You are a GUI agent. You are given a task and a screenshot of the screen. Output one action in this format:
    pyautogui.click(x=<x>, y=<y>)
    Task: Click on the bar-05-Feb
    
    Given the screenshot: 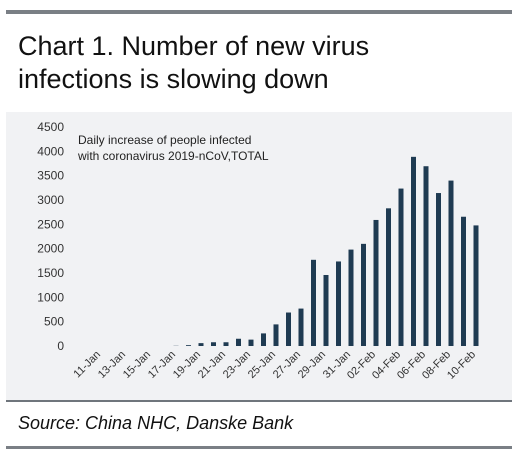 What is the action you would take?
    pyautogui.click(x=413, y=251)
    